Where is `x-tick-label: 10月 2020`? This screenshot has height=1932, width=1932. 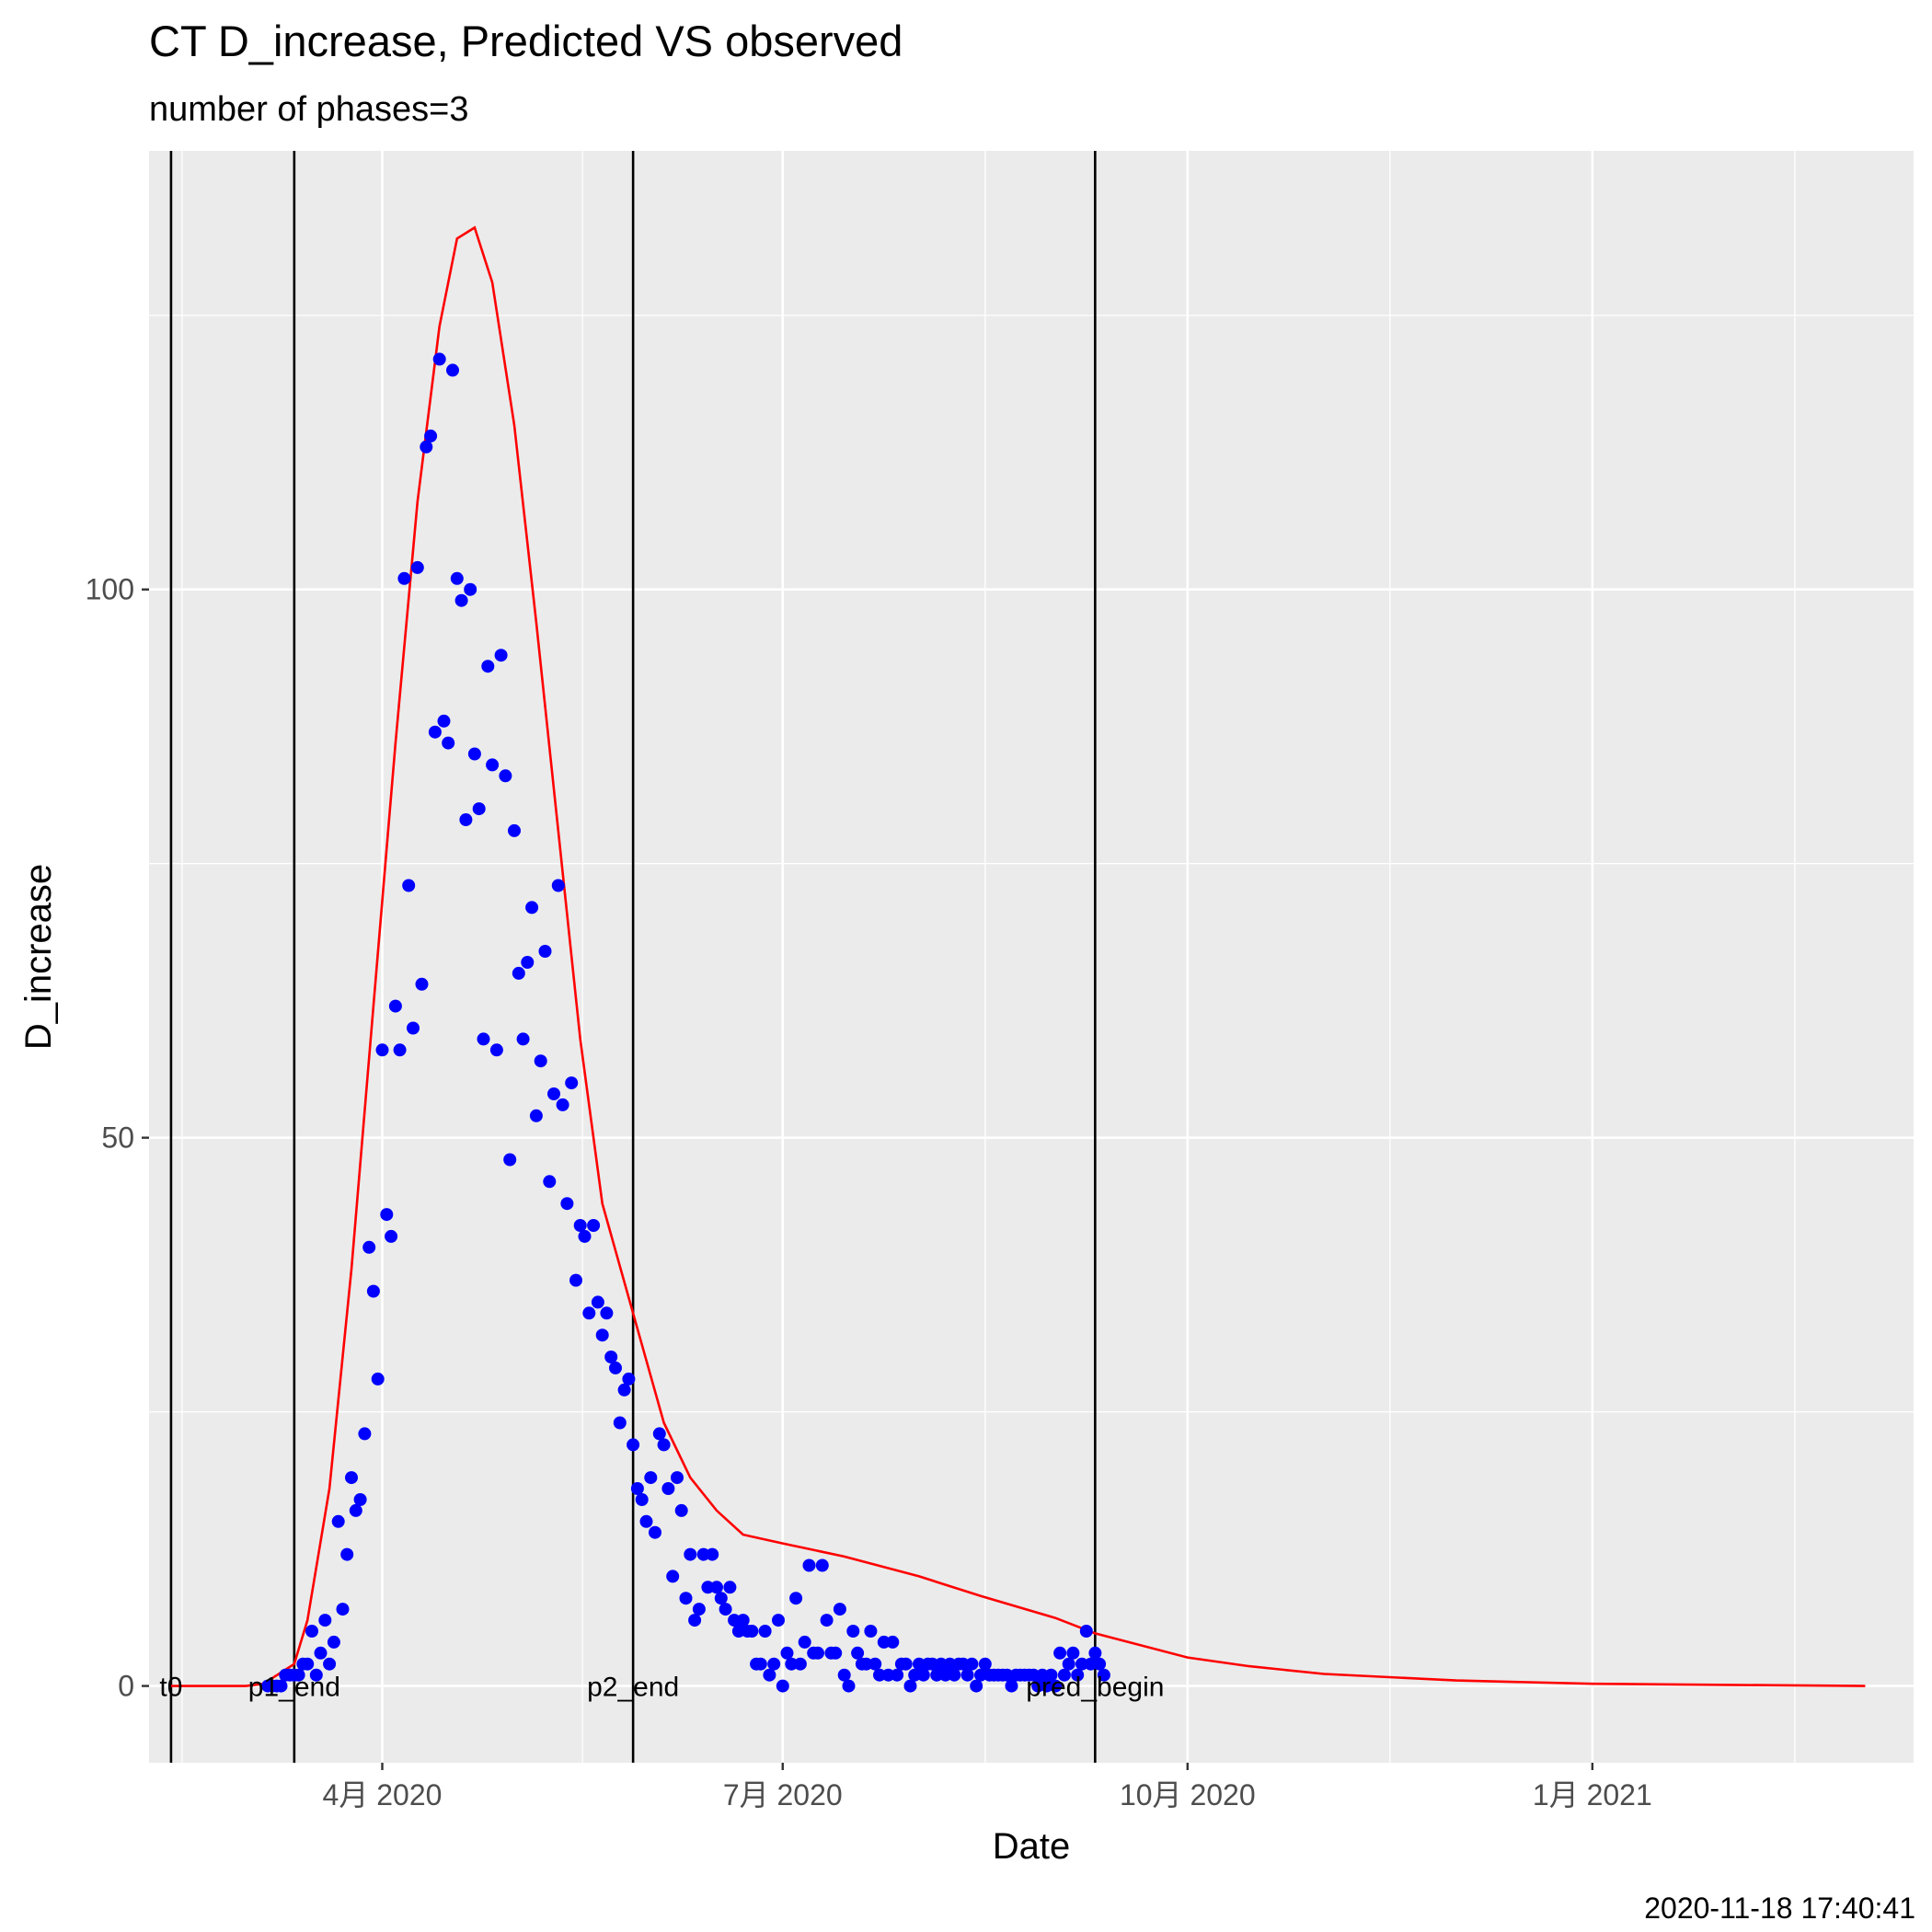
x-tick-label: 10月 2020 is located at coordinates (1188, 1794).